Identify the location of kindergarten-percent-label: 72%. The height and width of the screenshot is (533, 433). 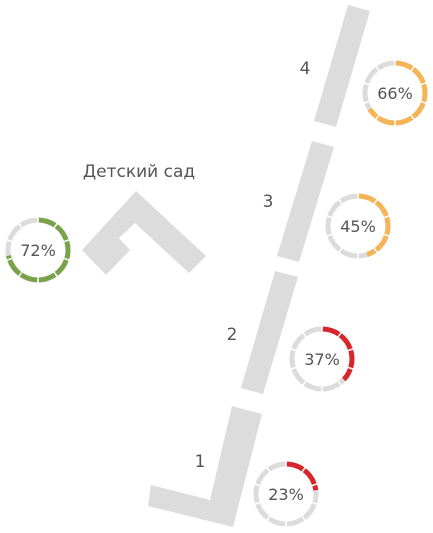
(38, 250).